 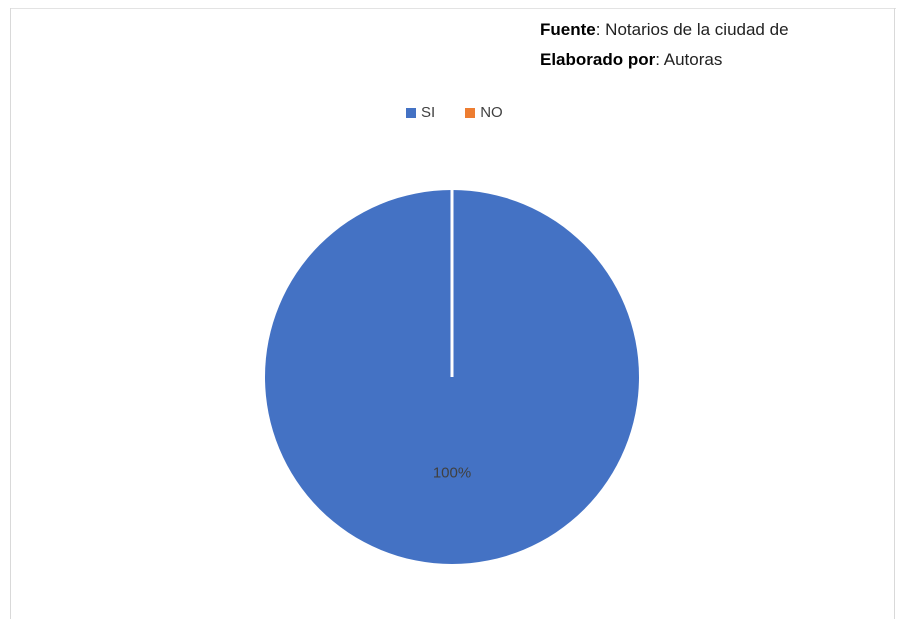 What do you see at coordinates (411, 112) in the screenshot?
I see `legend-swatch-si` at bounding box center [411, 112].